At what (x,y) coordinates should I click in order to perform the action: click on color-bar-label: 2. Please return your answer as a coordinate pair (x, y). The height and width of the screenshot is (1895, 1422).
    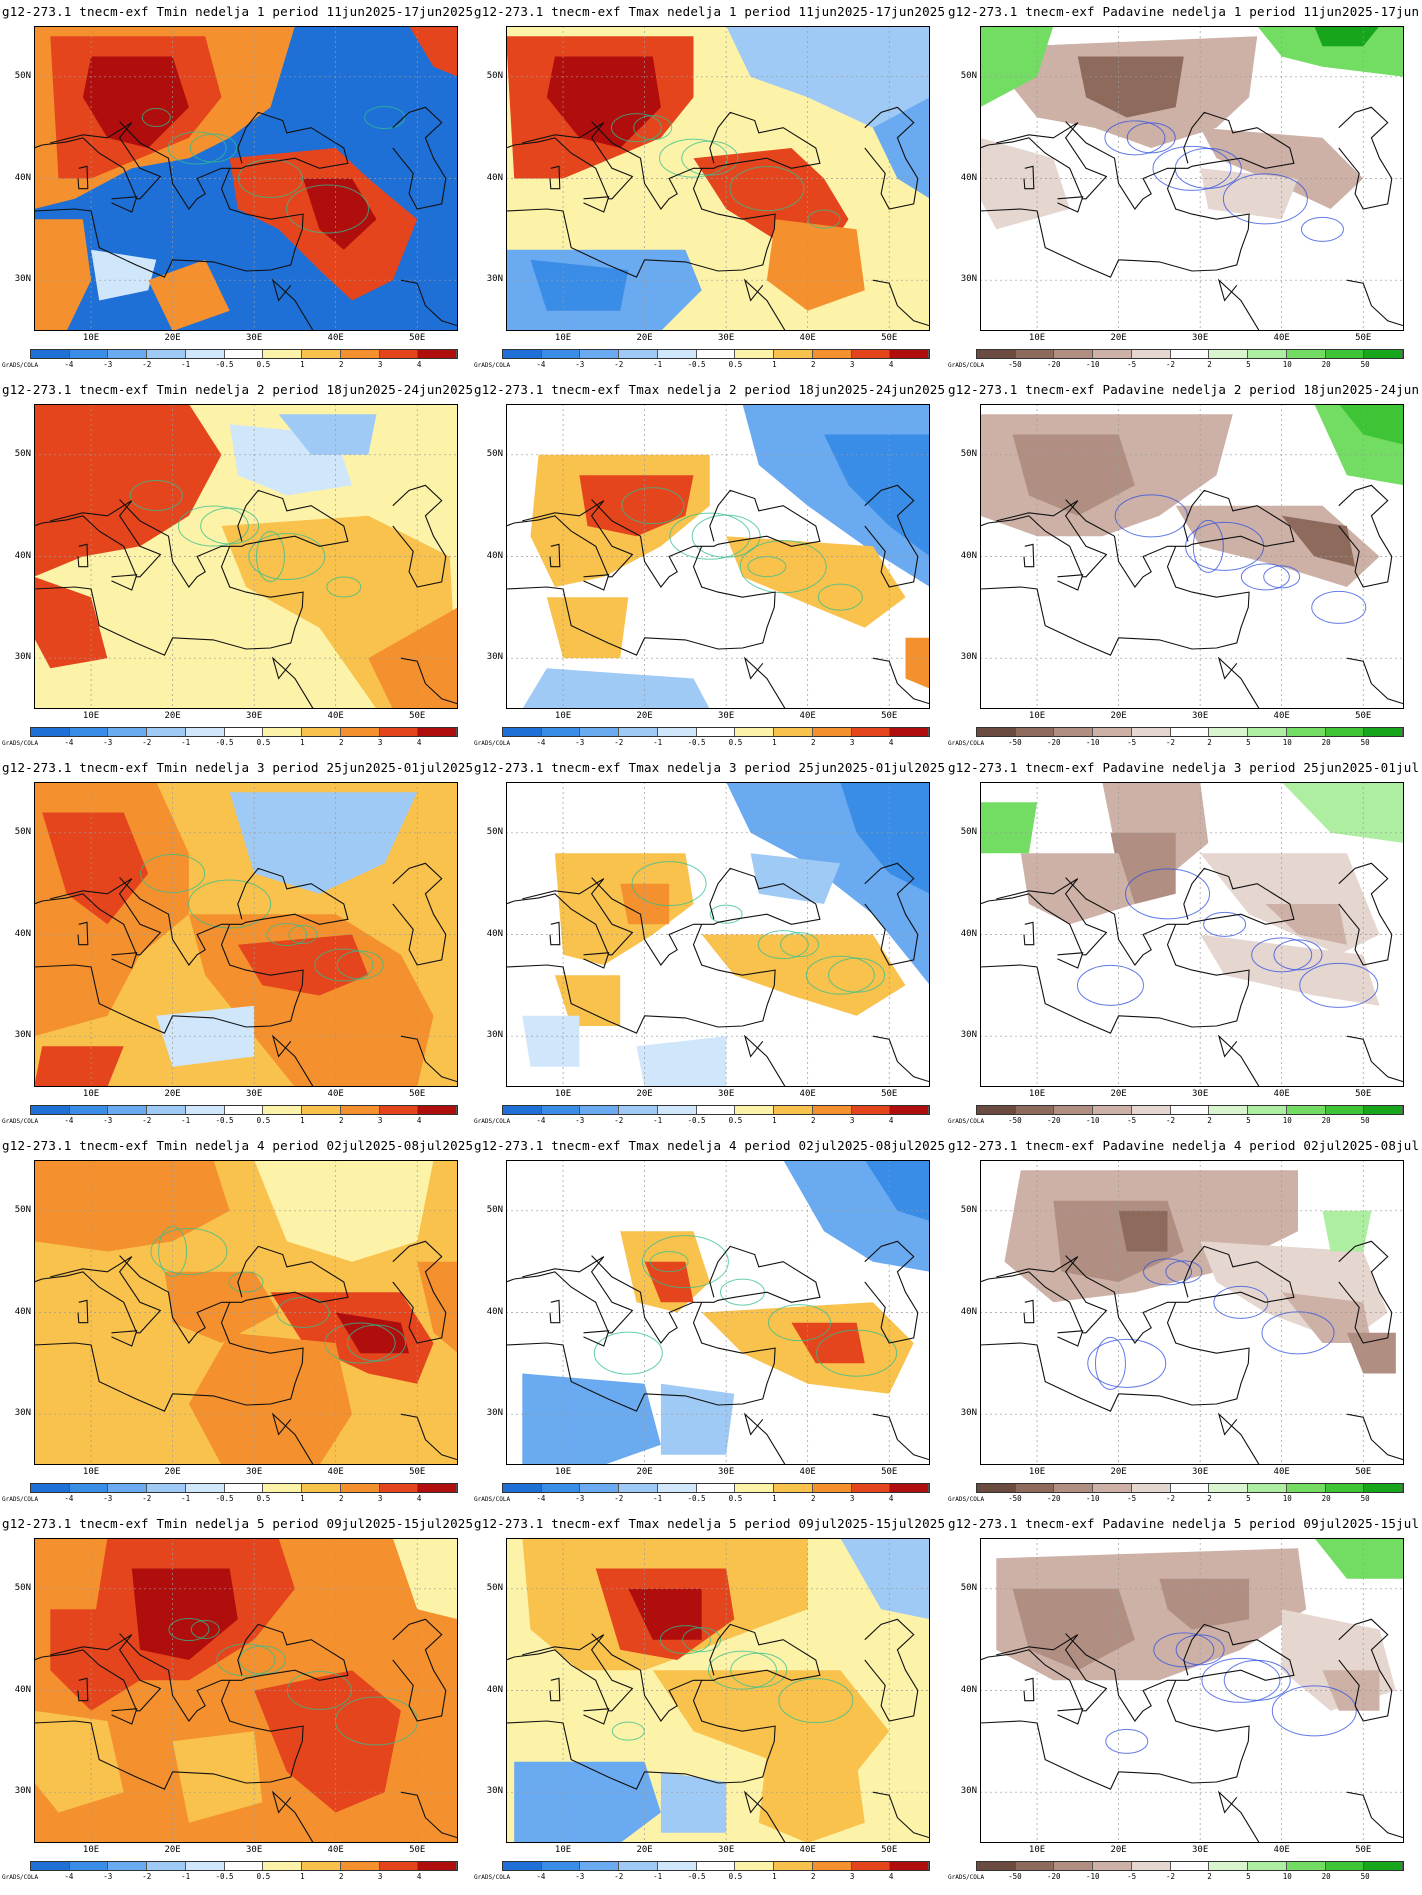
    Looking at the image, I should click on (341, 1120).